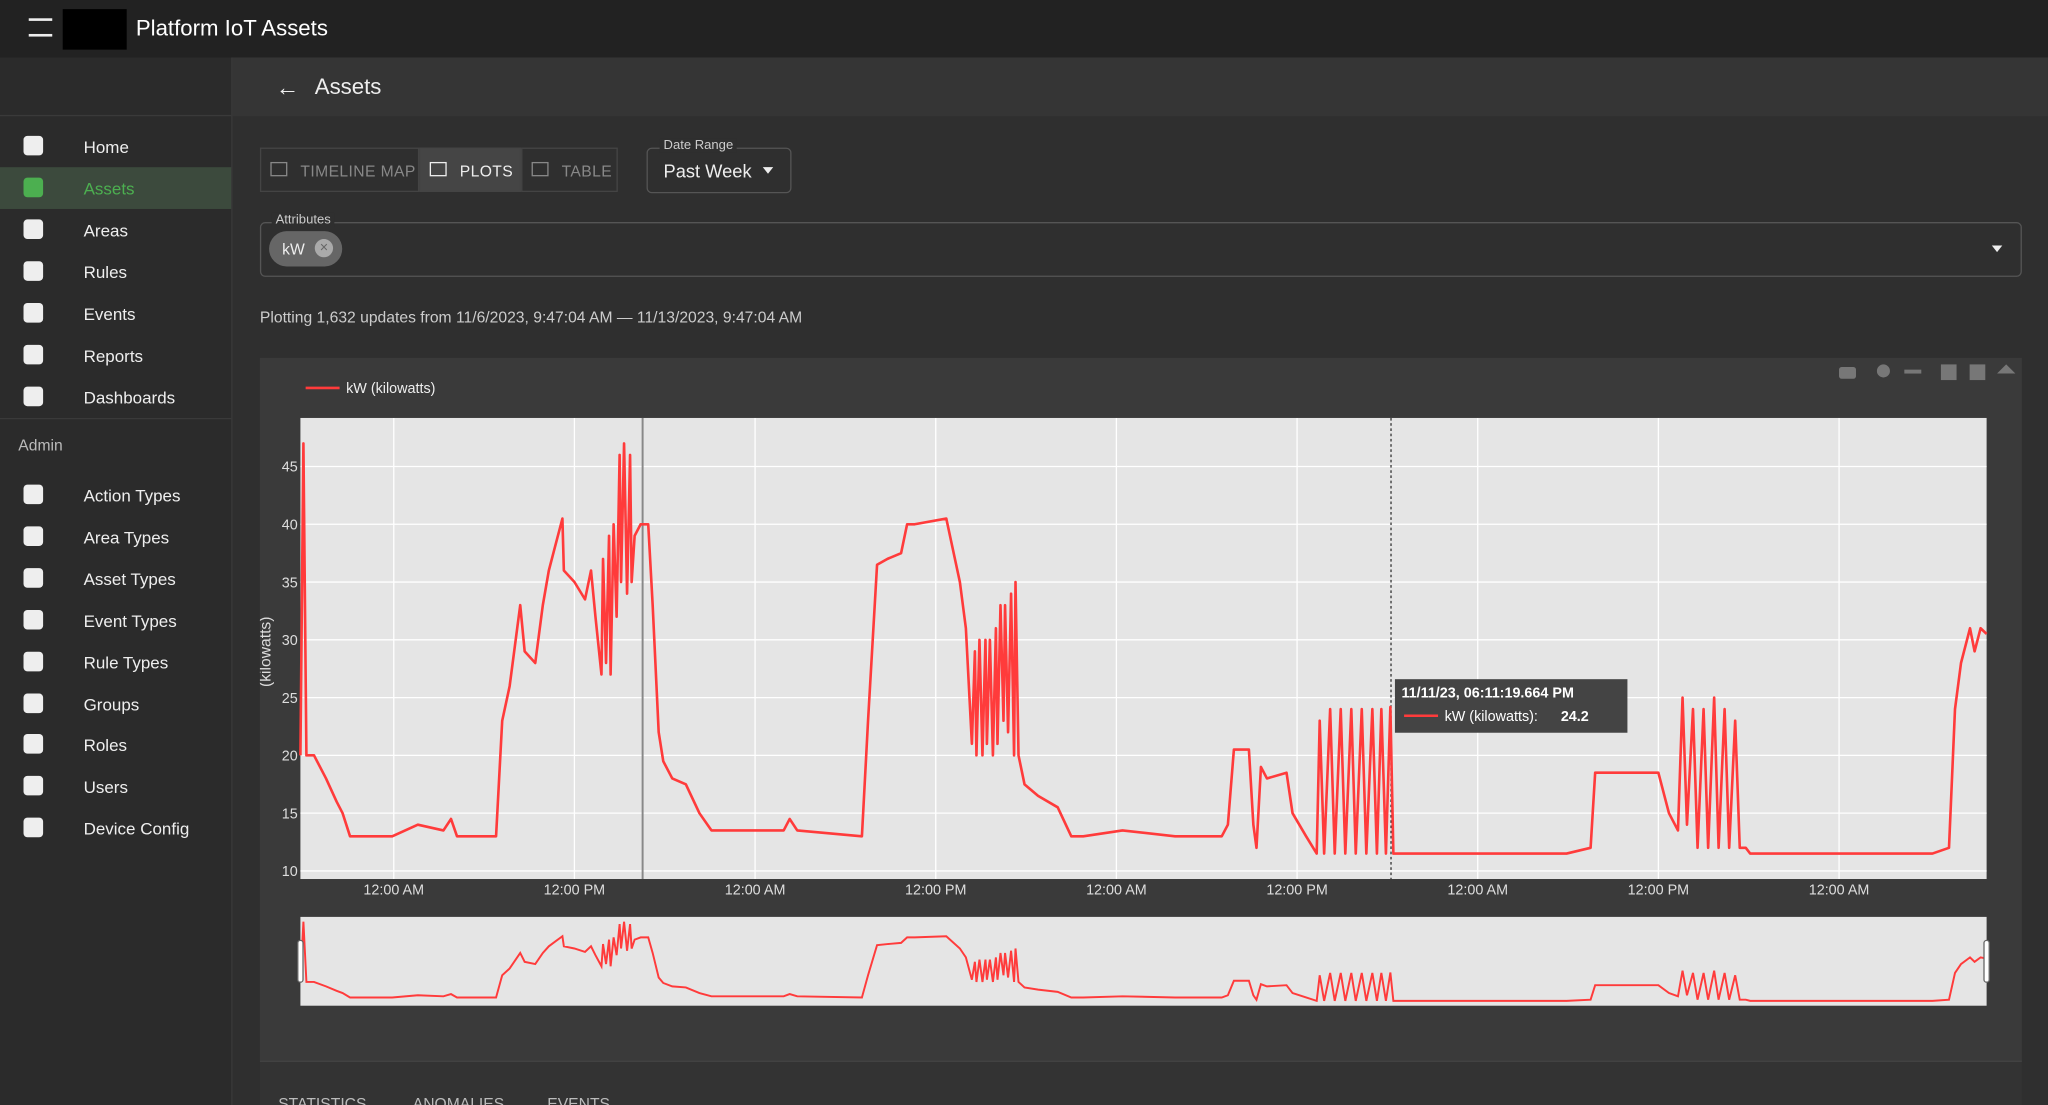  What do you see at coordinates (1847, 373) in the screenshot?
I see `camera-icon` at bounding box center [1847, 373].